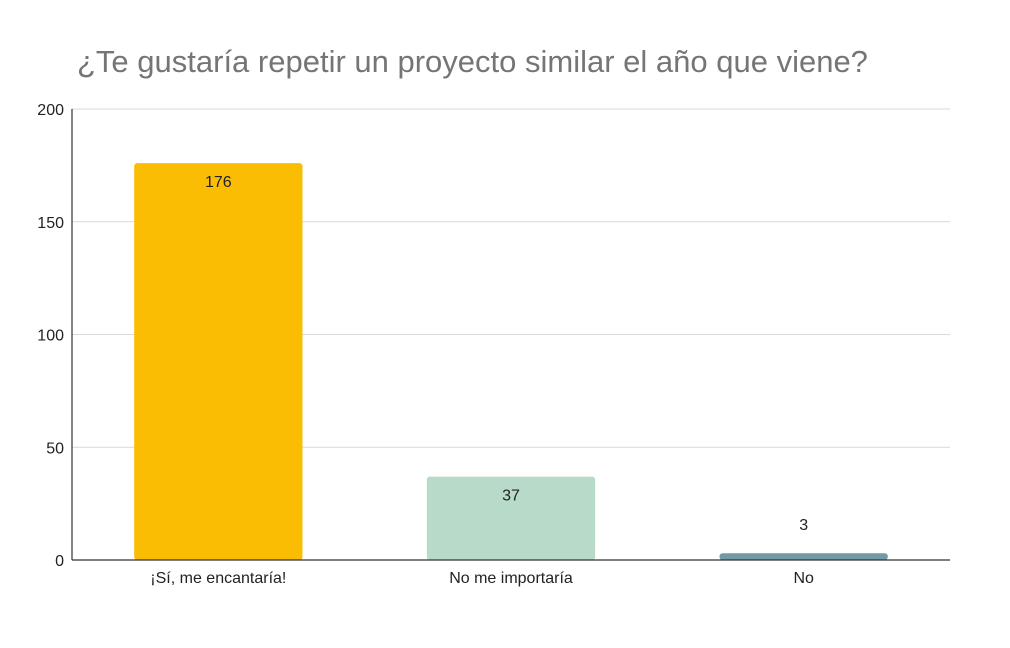 The width and height of the screenshot is (1010, 648). What do you see at coordinates (218, 578) in the screenshot?
I see `category-label-0: ¡Sí, me encantaría!` at bounding box center [218, 578].